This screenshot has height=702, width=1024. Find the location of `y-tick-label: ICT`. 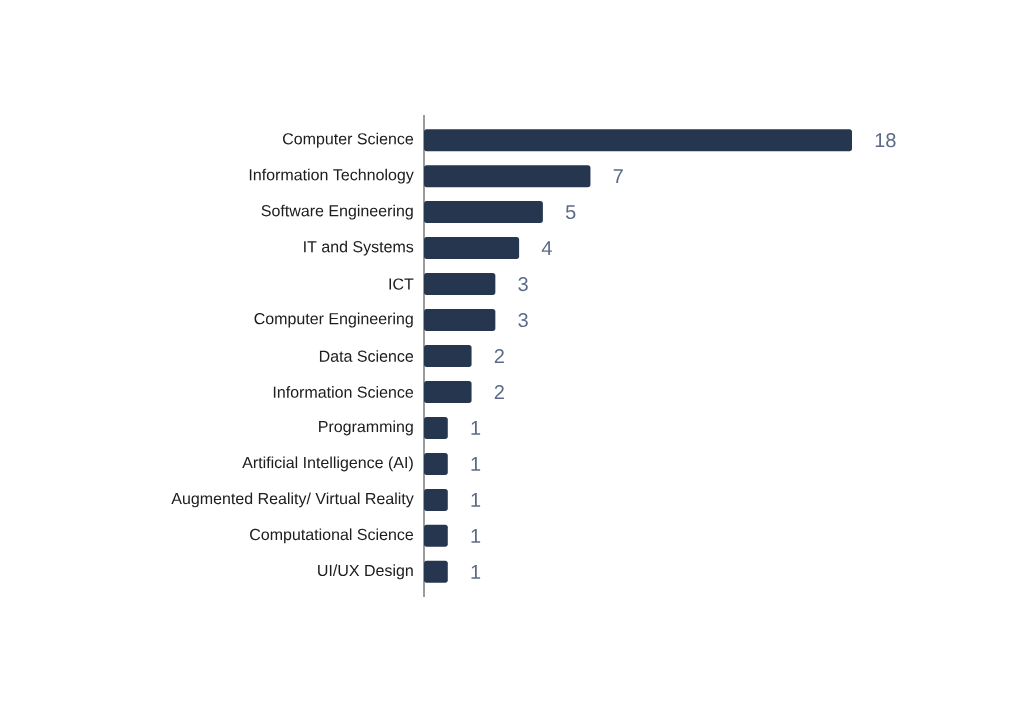

y-tick-label: ICT is located at coordinates (401, 284).